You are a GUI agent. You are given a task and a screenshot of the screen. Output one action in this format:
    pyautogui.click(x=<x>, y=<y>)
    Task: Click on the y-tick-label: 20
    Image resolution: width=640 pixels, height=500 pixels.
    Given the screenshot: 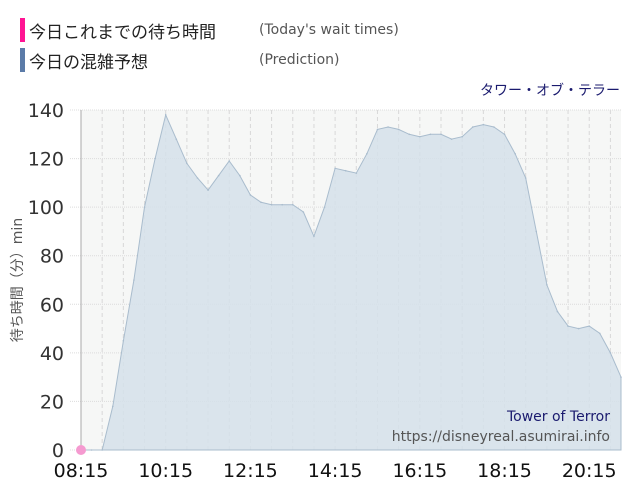 What is the action you would take?
    pyautogui.click(x=52, y=402)
    